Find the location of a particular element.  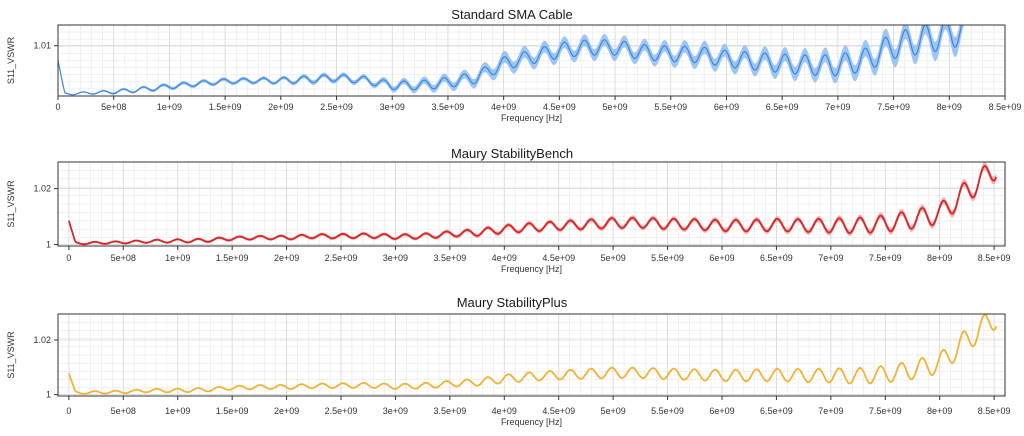

series-line is located at coordinates (510, 60).